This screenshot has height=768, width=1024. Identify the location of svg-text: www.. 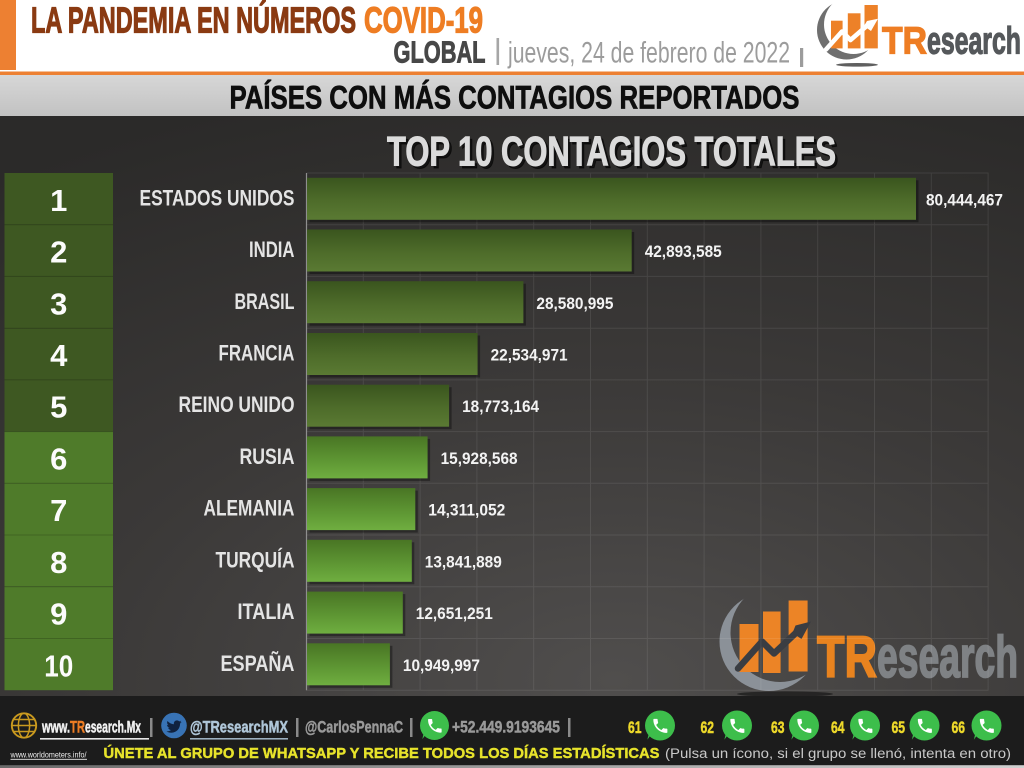
(55, 727).